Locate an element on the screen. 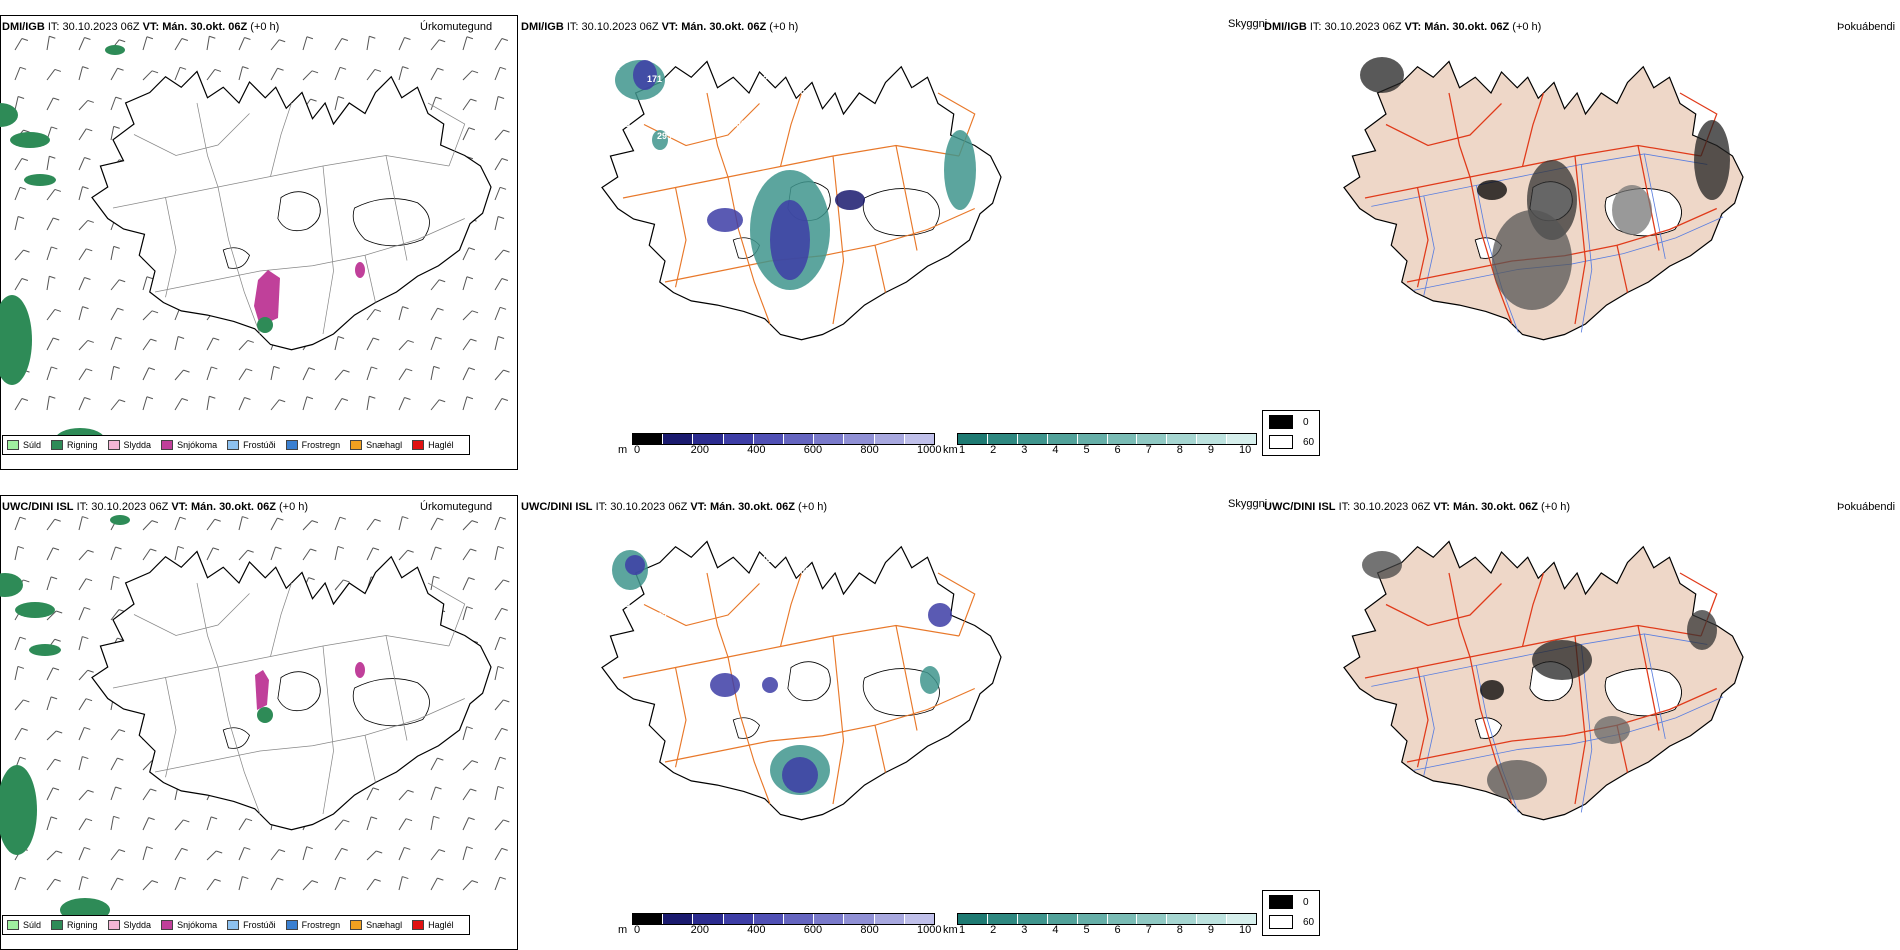  colorbar-tick: 3 is located at coordinates (1024, 450).